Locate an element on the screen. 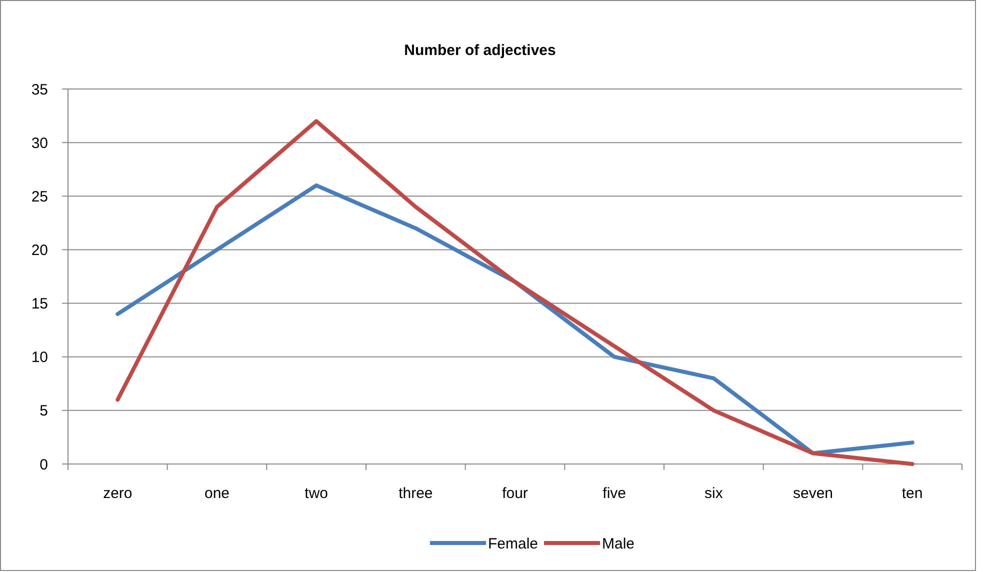 This screenshot has width=983, height=572. x-tick-label: one is located at coordinates (217, 493).